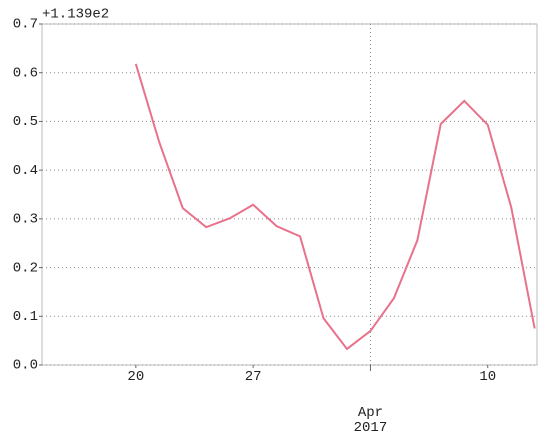 The image size is (544, 448). I want to click on x-tick-label: 27, so click(253, 377).